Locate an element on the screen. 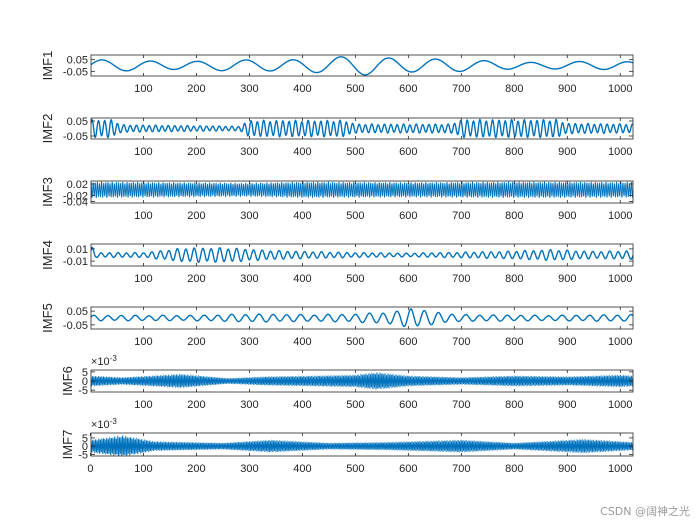 Image resolution: width=700 pixels, height=525 pixels. imf7-xtick-label: 0 is located at coordinates (90, 469).